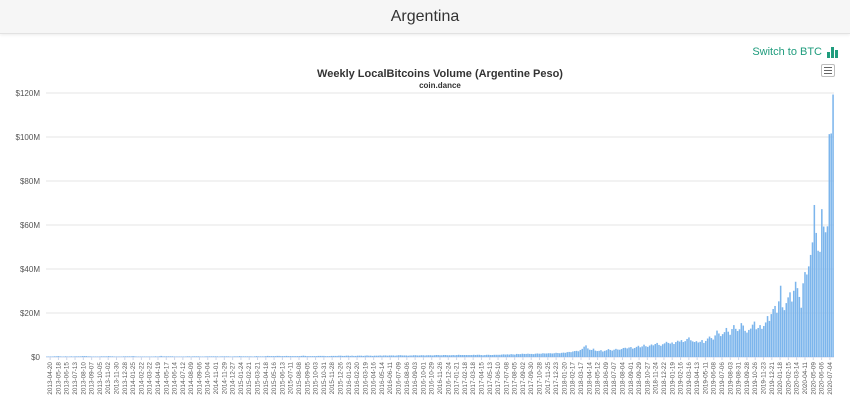 The image size is (850, 416). What do you see at coordinates (828, 70) in the screenshot?
I see `chart-context-menu-button` at bounding box center [828, 70].